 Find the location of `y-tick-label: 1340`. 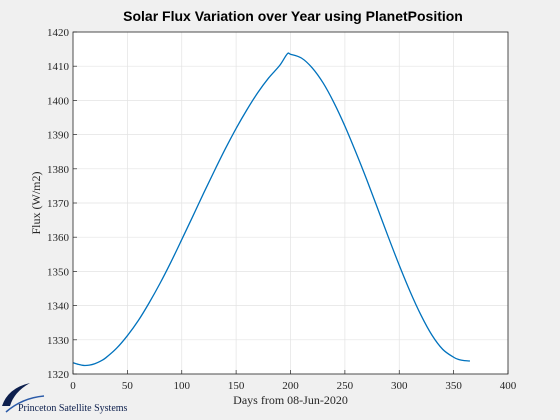

y-tick-label: 1340 is located at coordinates (58, 307).